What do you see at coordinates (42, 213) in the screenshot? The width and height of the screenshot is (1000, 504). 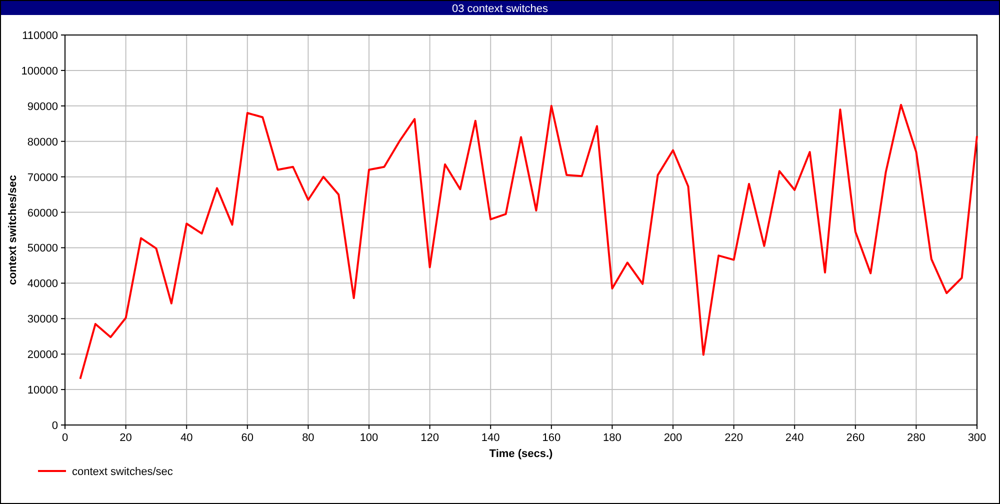 I see `y-tick-label: 60000` at bounding box center [42, 213].